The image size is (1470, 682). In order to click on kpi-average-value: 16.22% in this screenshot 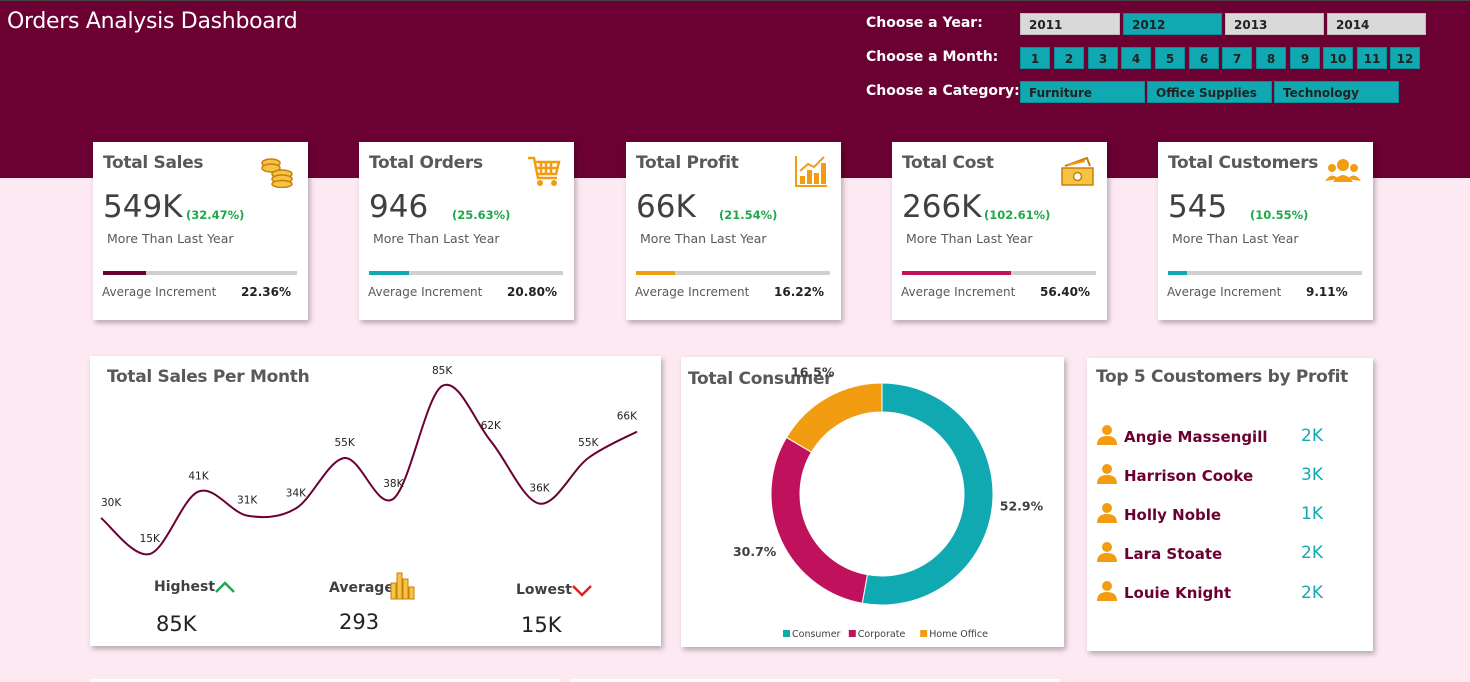, I will do `click(799, 292)`.